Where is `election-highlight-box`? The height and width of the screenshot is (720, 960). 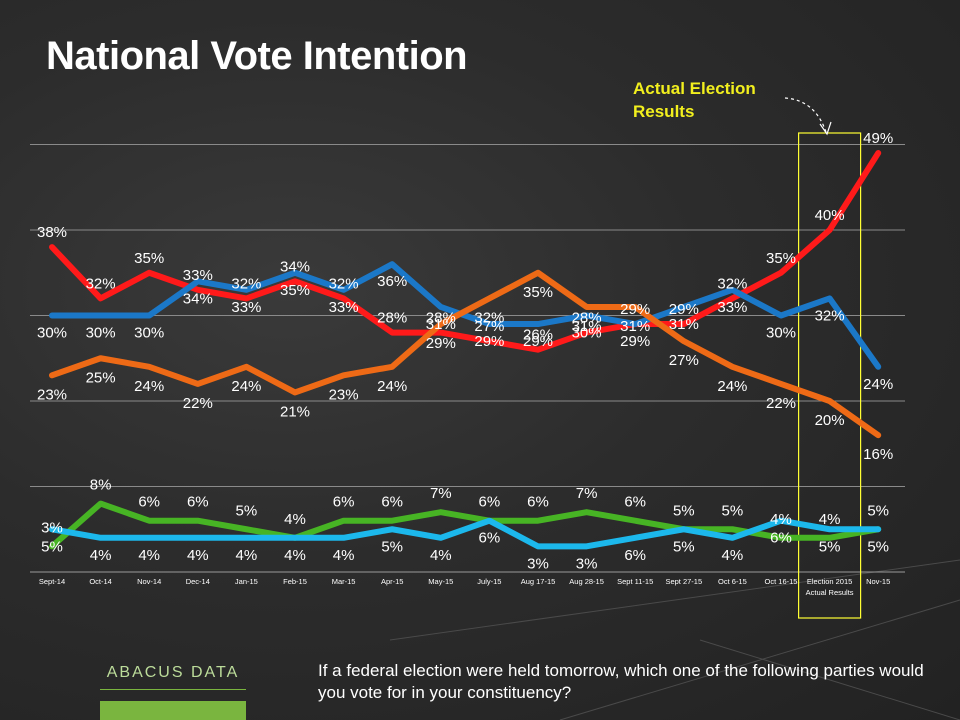
election-highlight-box is located at coordinates (829, 375).